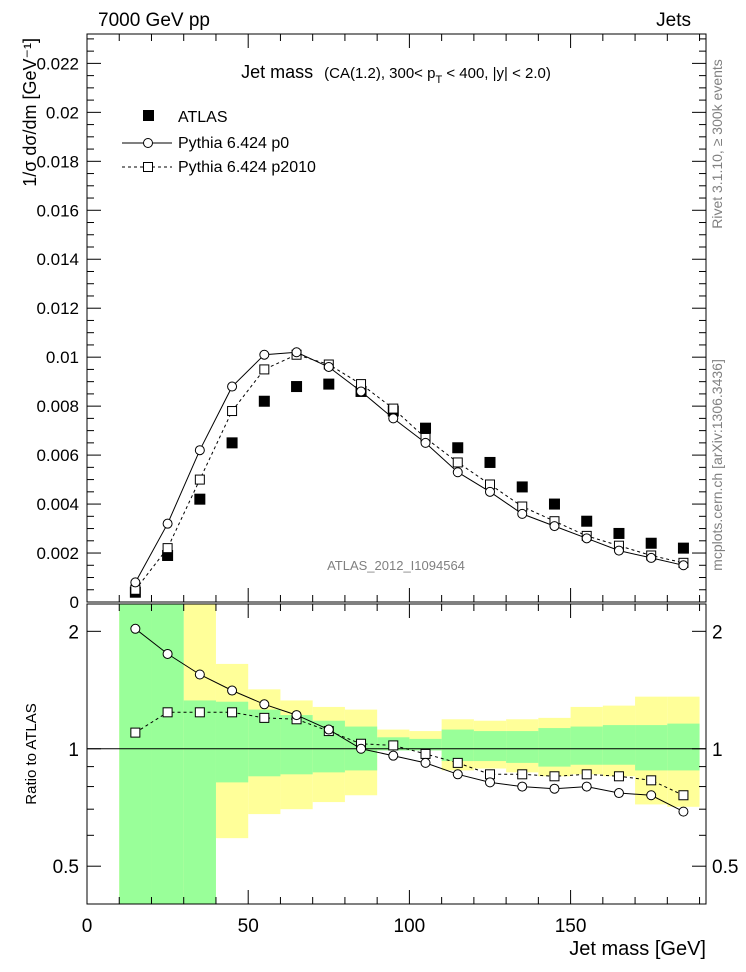 The height and width of the screenshot is (972, 746). Describe the element at coordinates (148, 115) in the screenshot. I see `legend-marker-atlas` at that location.